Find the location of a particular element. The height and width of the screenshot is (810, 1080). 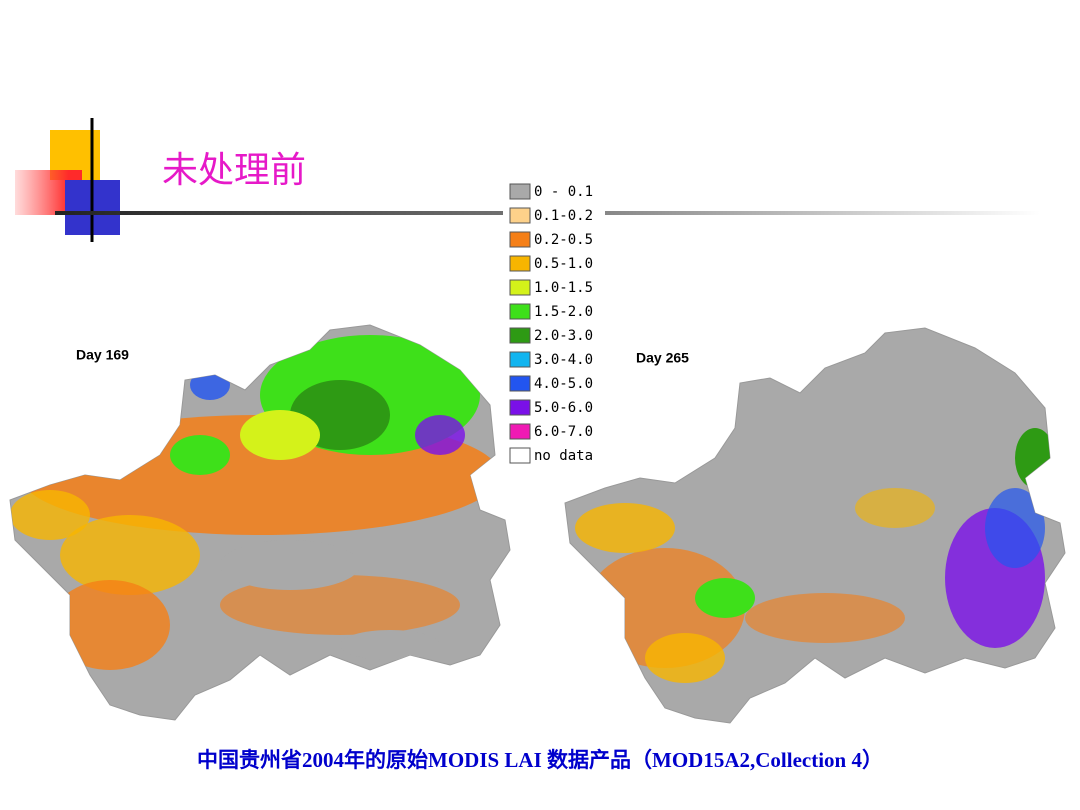

map-label: Day 169 is located at coordinates (102, 355).